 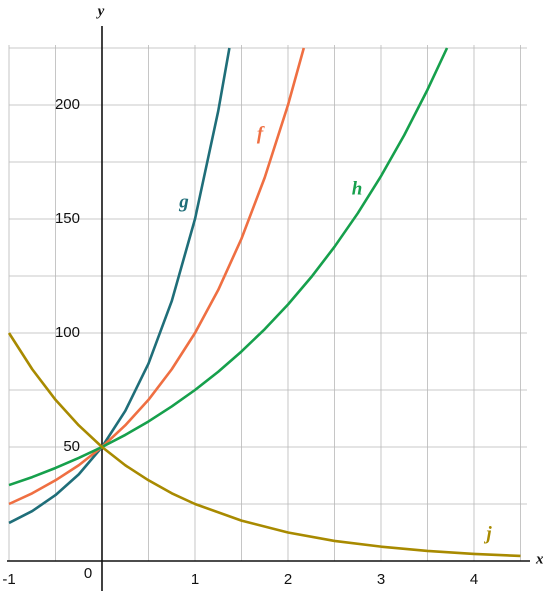 What do you see at coordinates (88, 573) in the screenshot?
I see `x-tick-label: 0` at bounding box center [88, 573].